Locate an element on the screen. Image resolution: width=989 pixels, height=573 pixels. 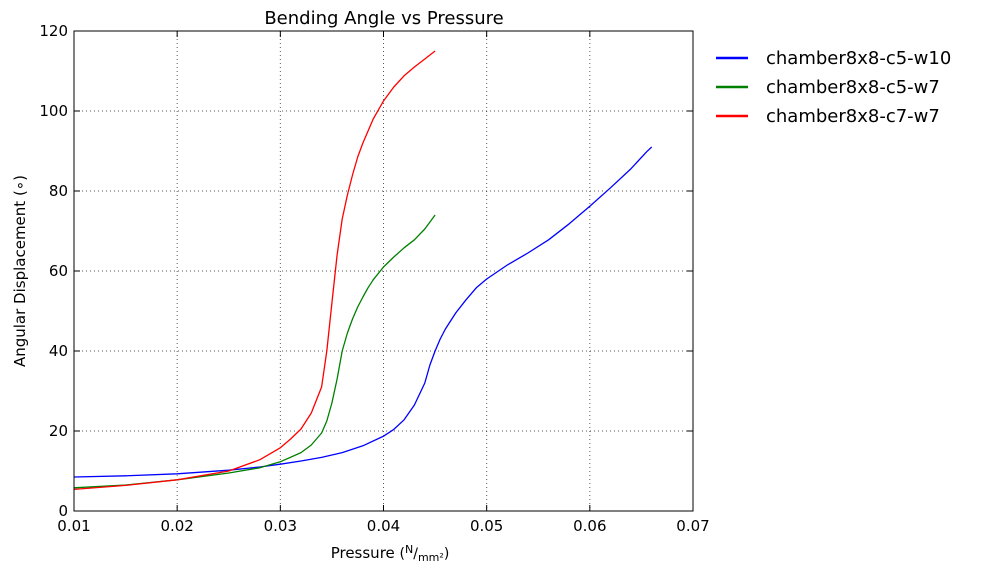
x-axis-unit-open-paren: ( is located at coordinates (402, 554).